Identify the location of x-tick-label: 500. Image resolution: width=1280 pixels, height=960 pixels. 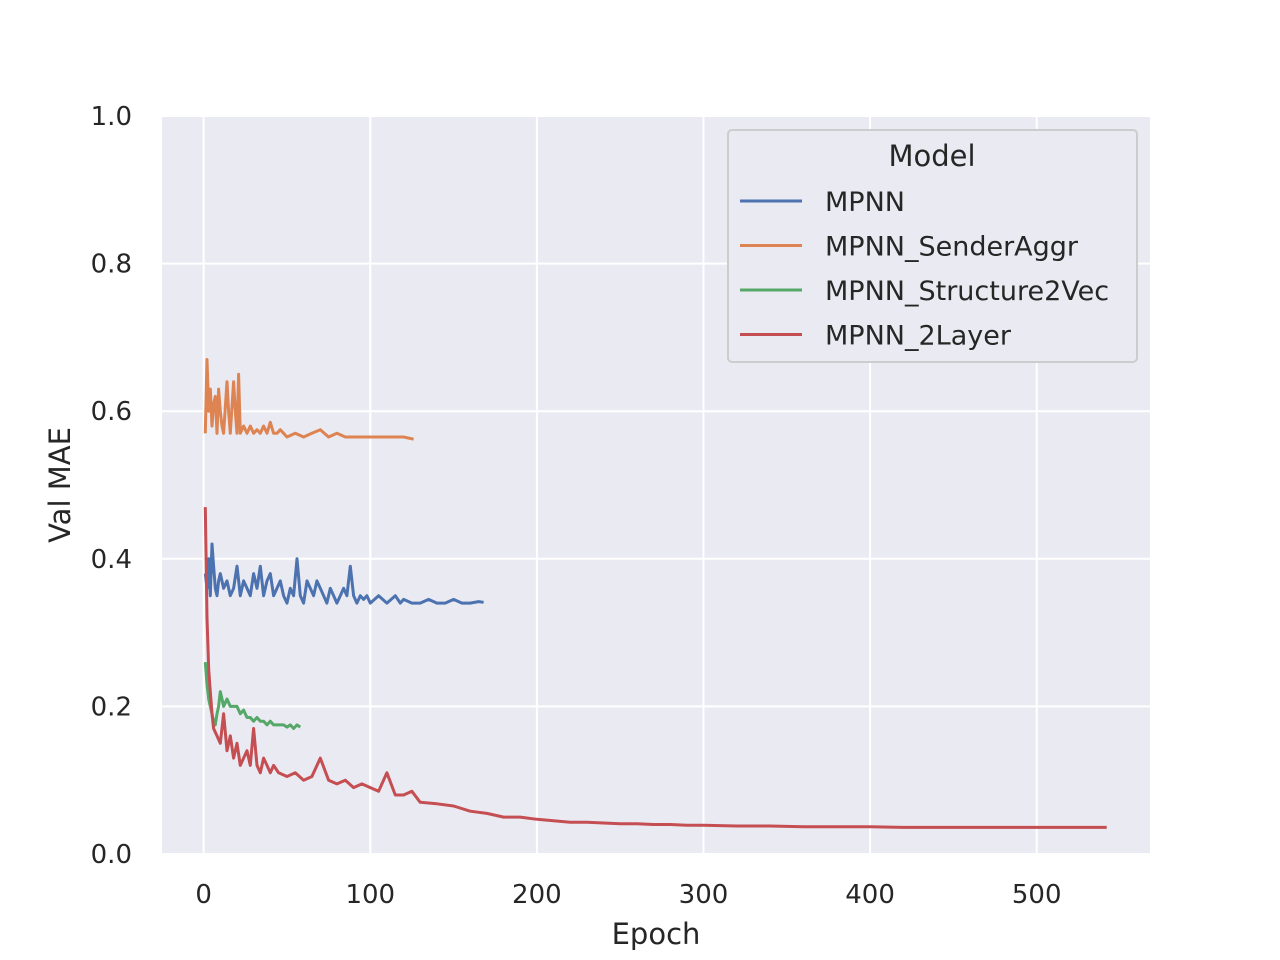
(1037, 895).